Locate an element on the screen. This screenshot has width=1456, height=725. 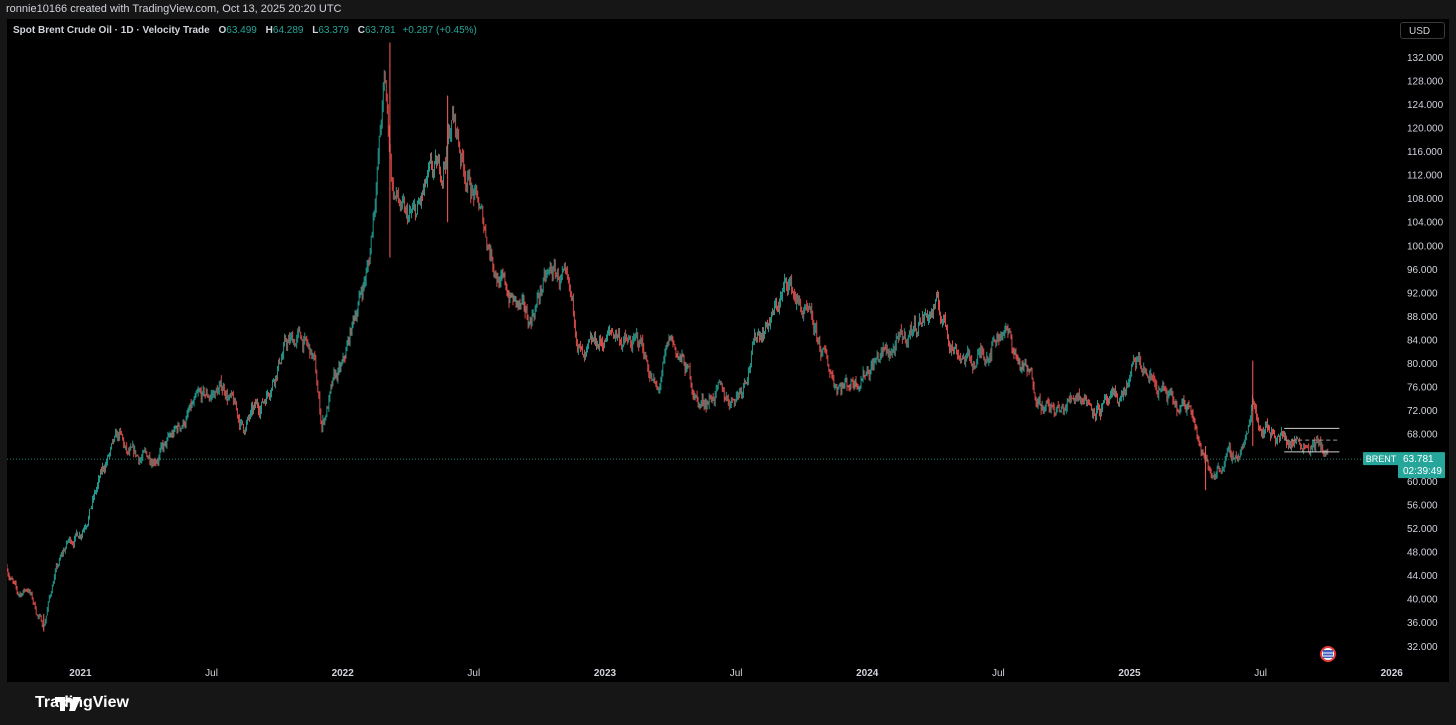
y-tick-label: 48.000 is located at coordinates (1422, 553).